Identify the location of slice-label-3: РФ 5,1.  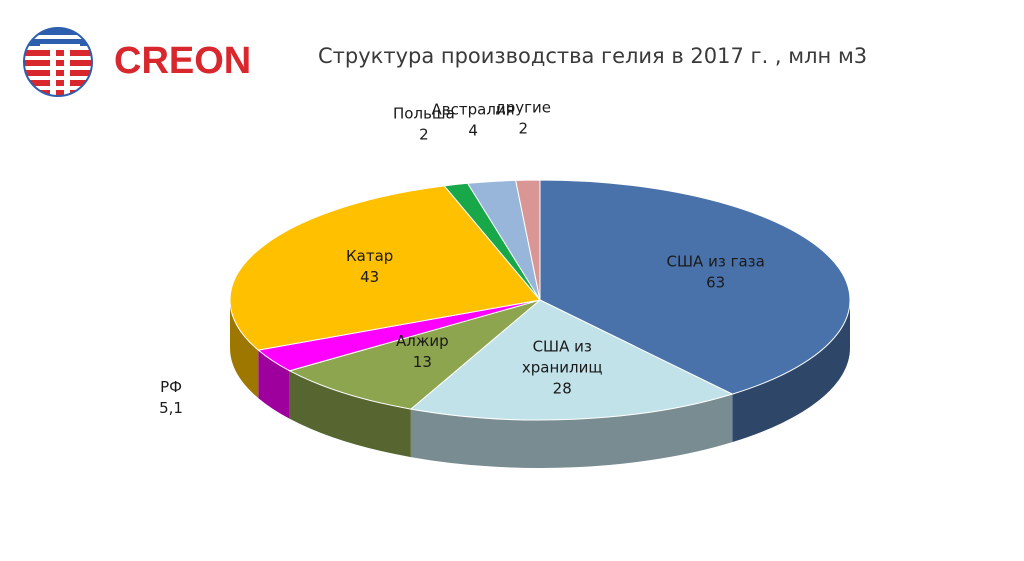
(171, 397).